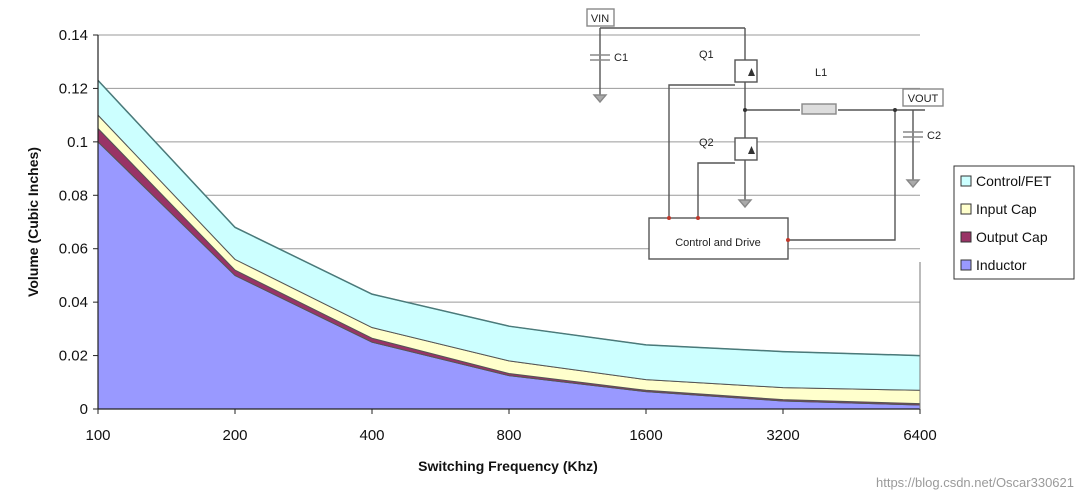  What do you see at coordinates (746, 149) in the screenshot?
I see `q2-fet-icon` at bounding box center [746, 149].